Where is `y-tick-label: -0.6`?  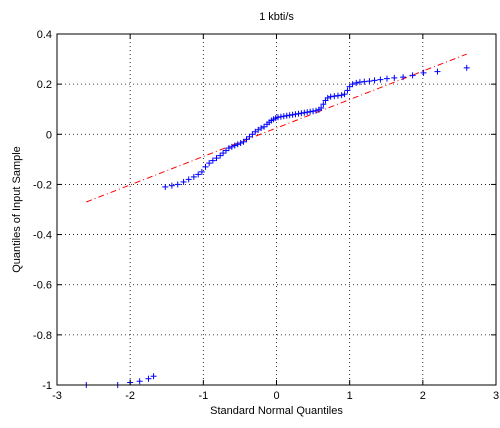
y-tick-label: -0.6 is located at coordinates (42, 286).